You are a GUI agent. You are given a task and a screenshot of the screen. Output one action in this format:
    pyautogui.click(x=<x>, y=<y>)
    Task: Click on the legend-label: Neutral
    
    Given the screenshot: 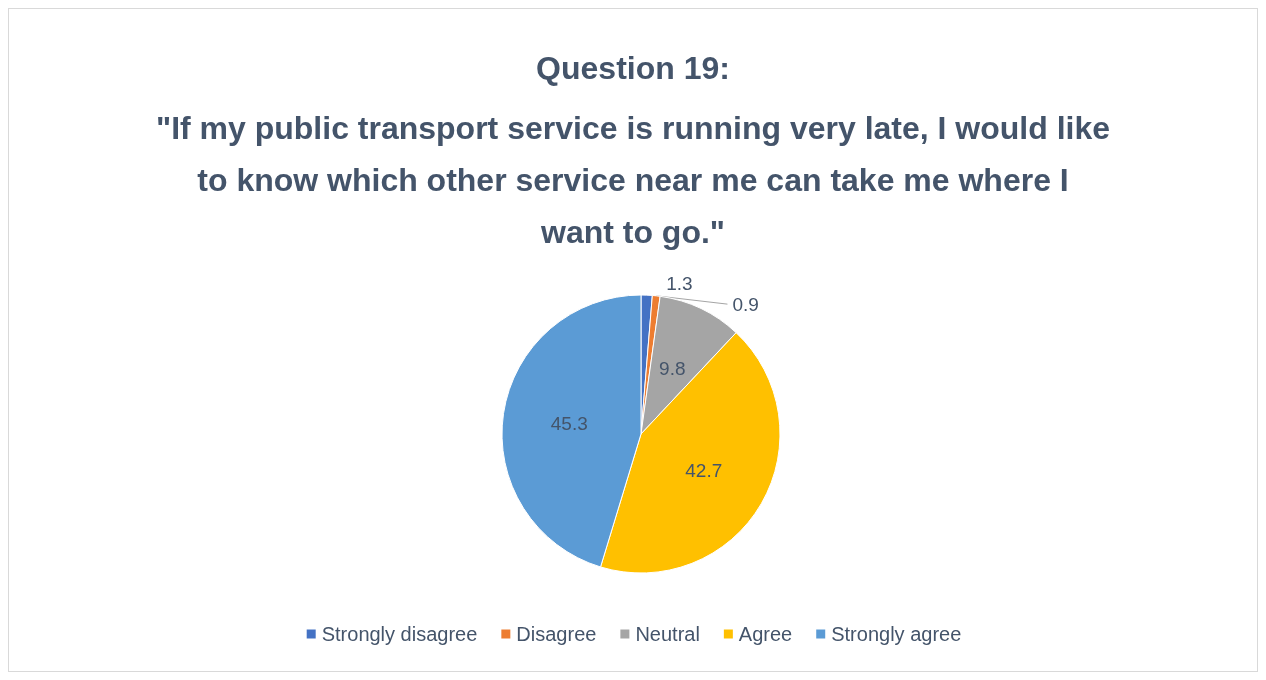 What is the action you would take?
    pyautogui.click(x=667, y=634)
    